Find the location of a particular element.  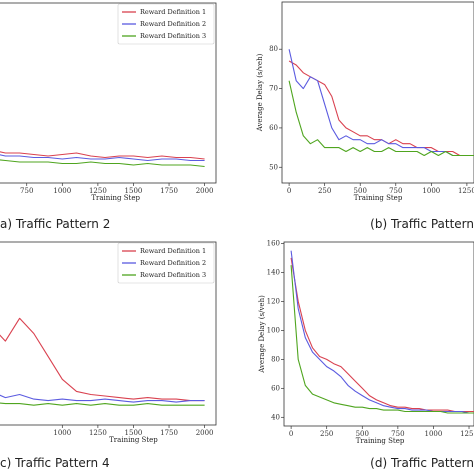

y-tick-label: 140 is located at coordinates (273, 272).